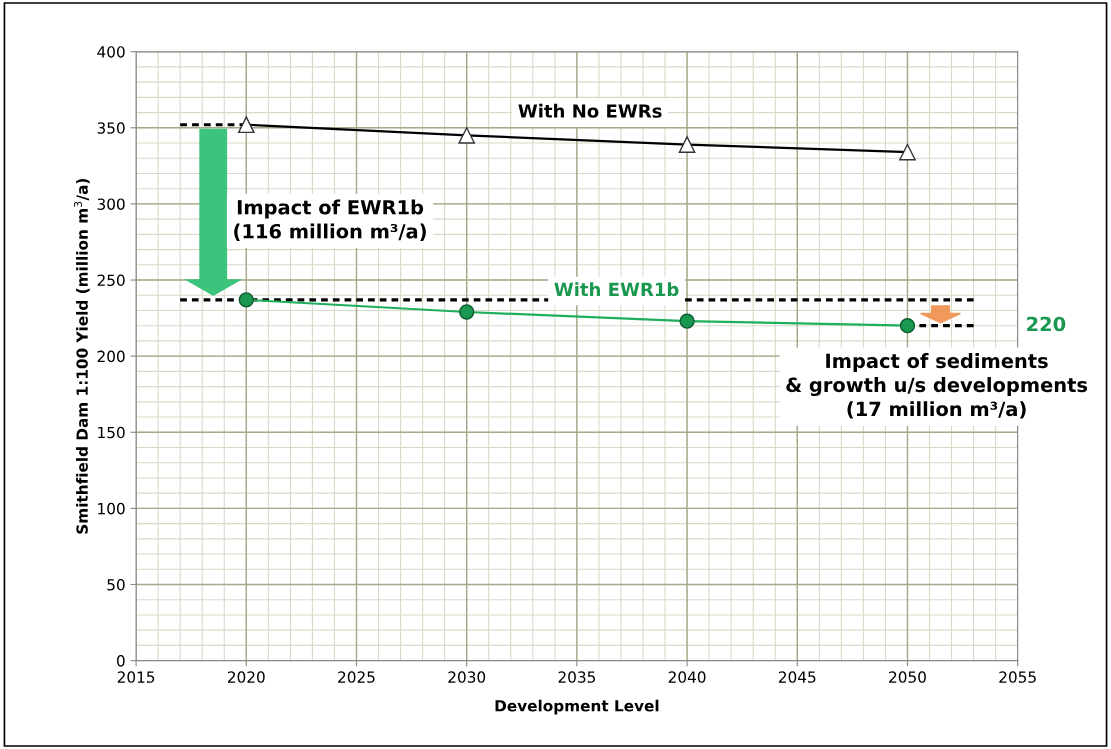  I want to click on x-tick-label: 2030, so click(467, 677).